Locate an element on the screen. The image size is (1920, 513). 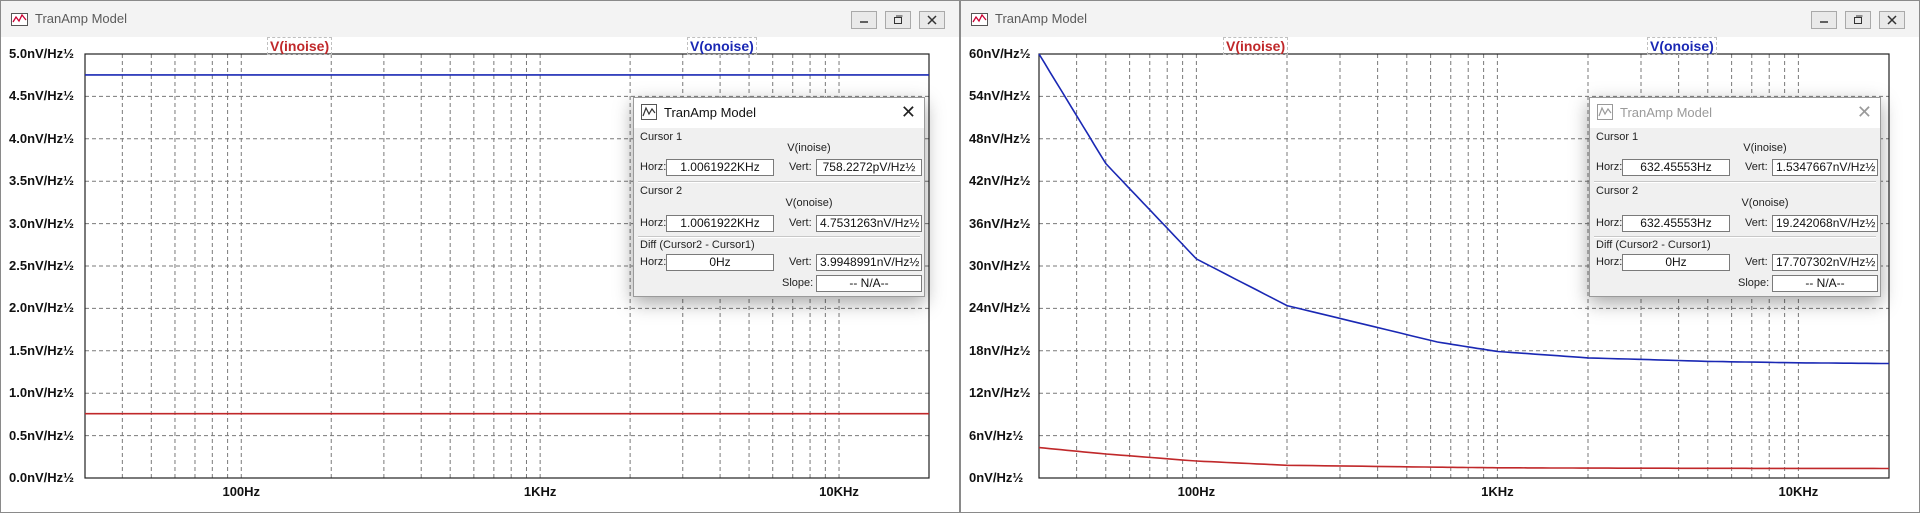
y-tick-label: 4.5nV/Hz½ is located at coordinates (42, 96).